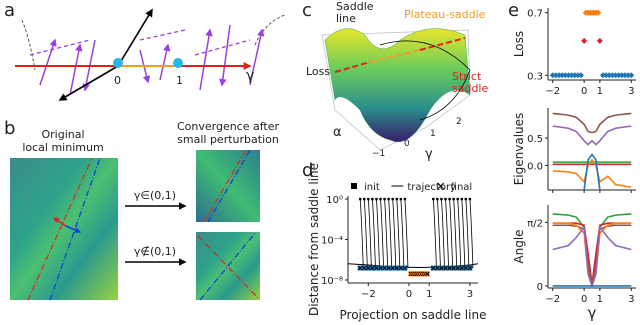  What do you see at coordinates (62, 134) in the screenshot?
I see `left-title: Original` at bounding box center [62, 134].